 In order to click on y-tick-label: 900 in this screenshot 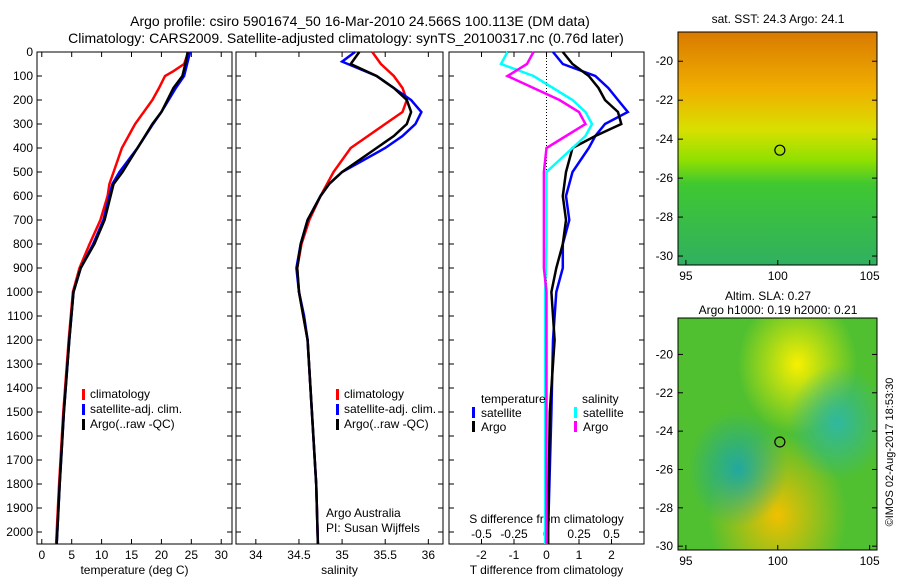, I will do `click(23, 268)`.